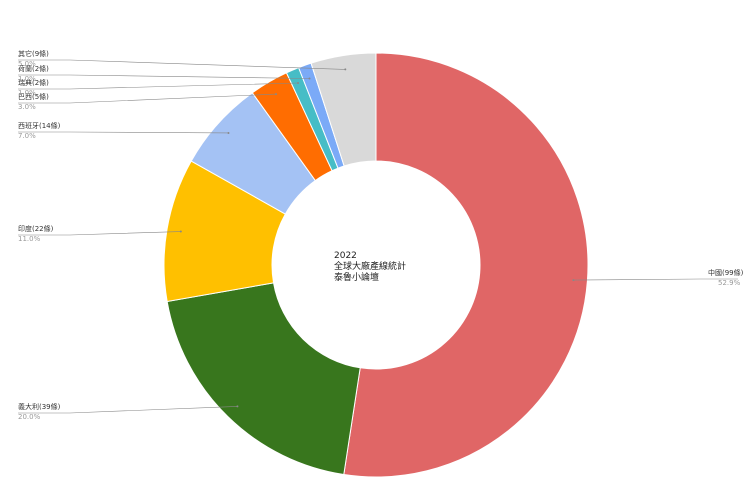  I want to click on slice-label: 瑞典(2條), so click(33, 82).